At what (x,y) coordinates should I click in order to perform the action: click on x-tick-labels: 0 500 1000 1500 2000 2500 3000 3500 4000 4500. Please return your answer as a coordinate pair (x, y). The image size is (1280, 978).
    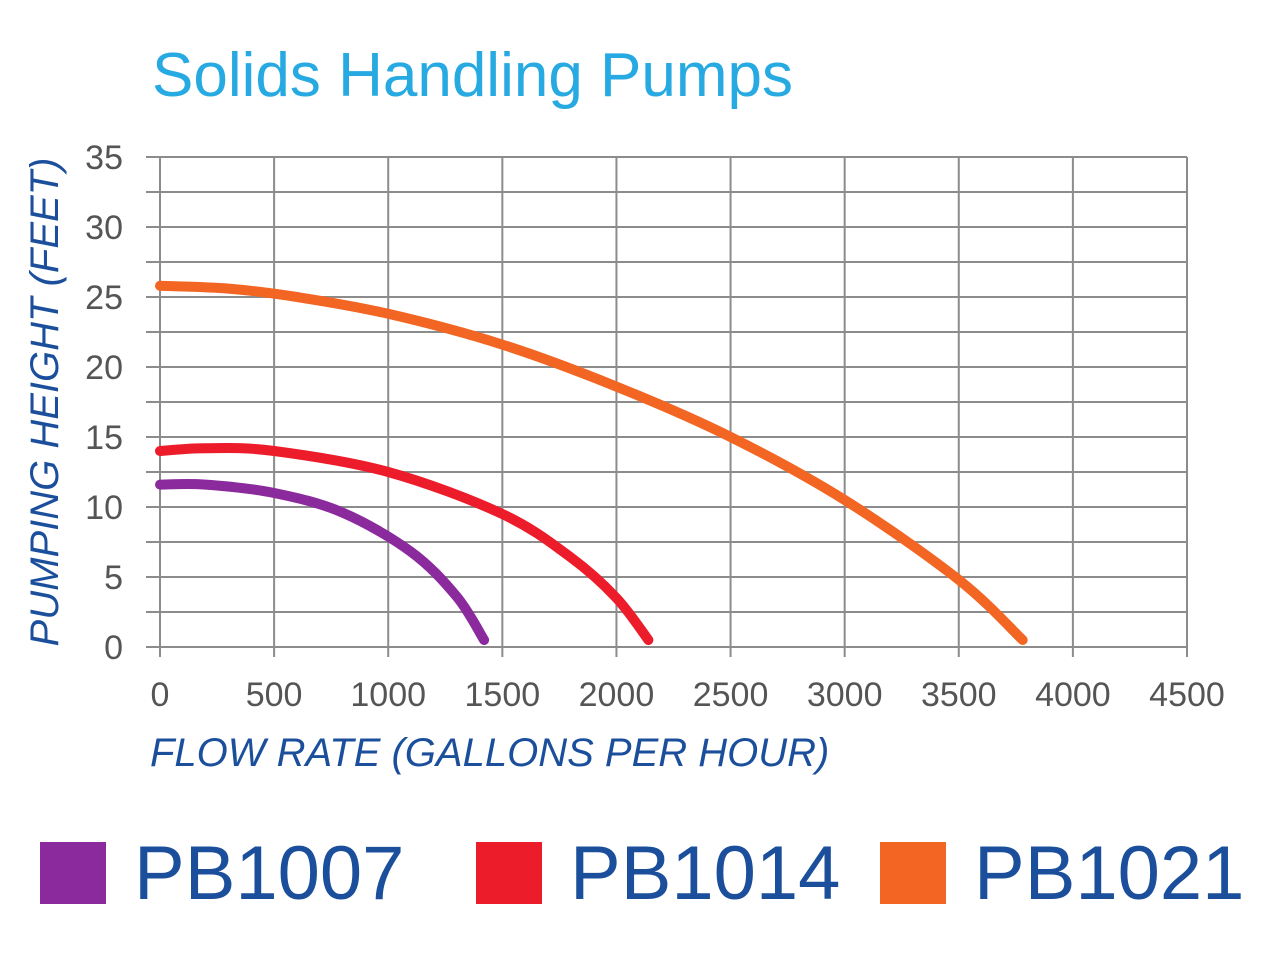
    Looking at the image, I should click on (688, 695).